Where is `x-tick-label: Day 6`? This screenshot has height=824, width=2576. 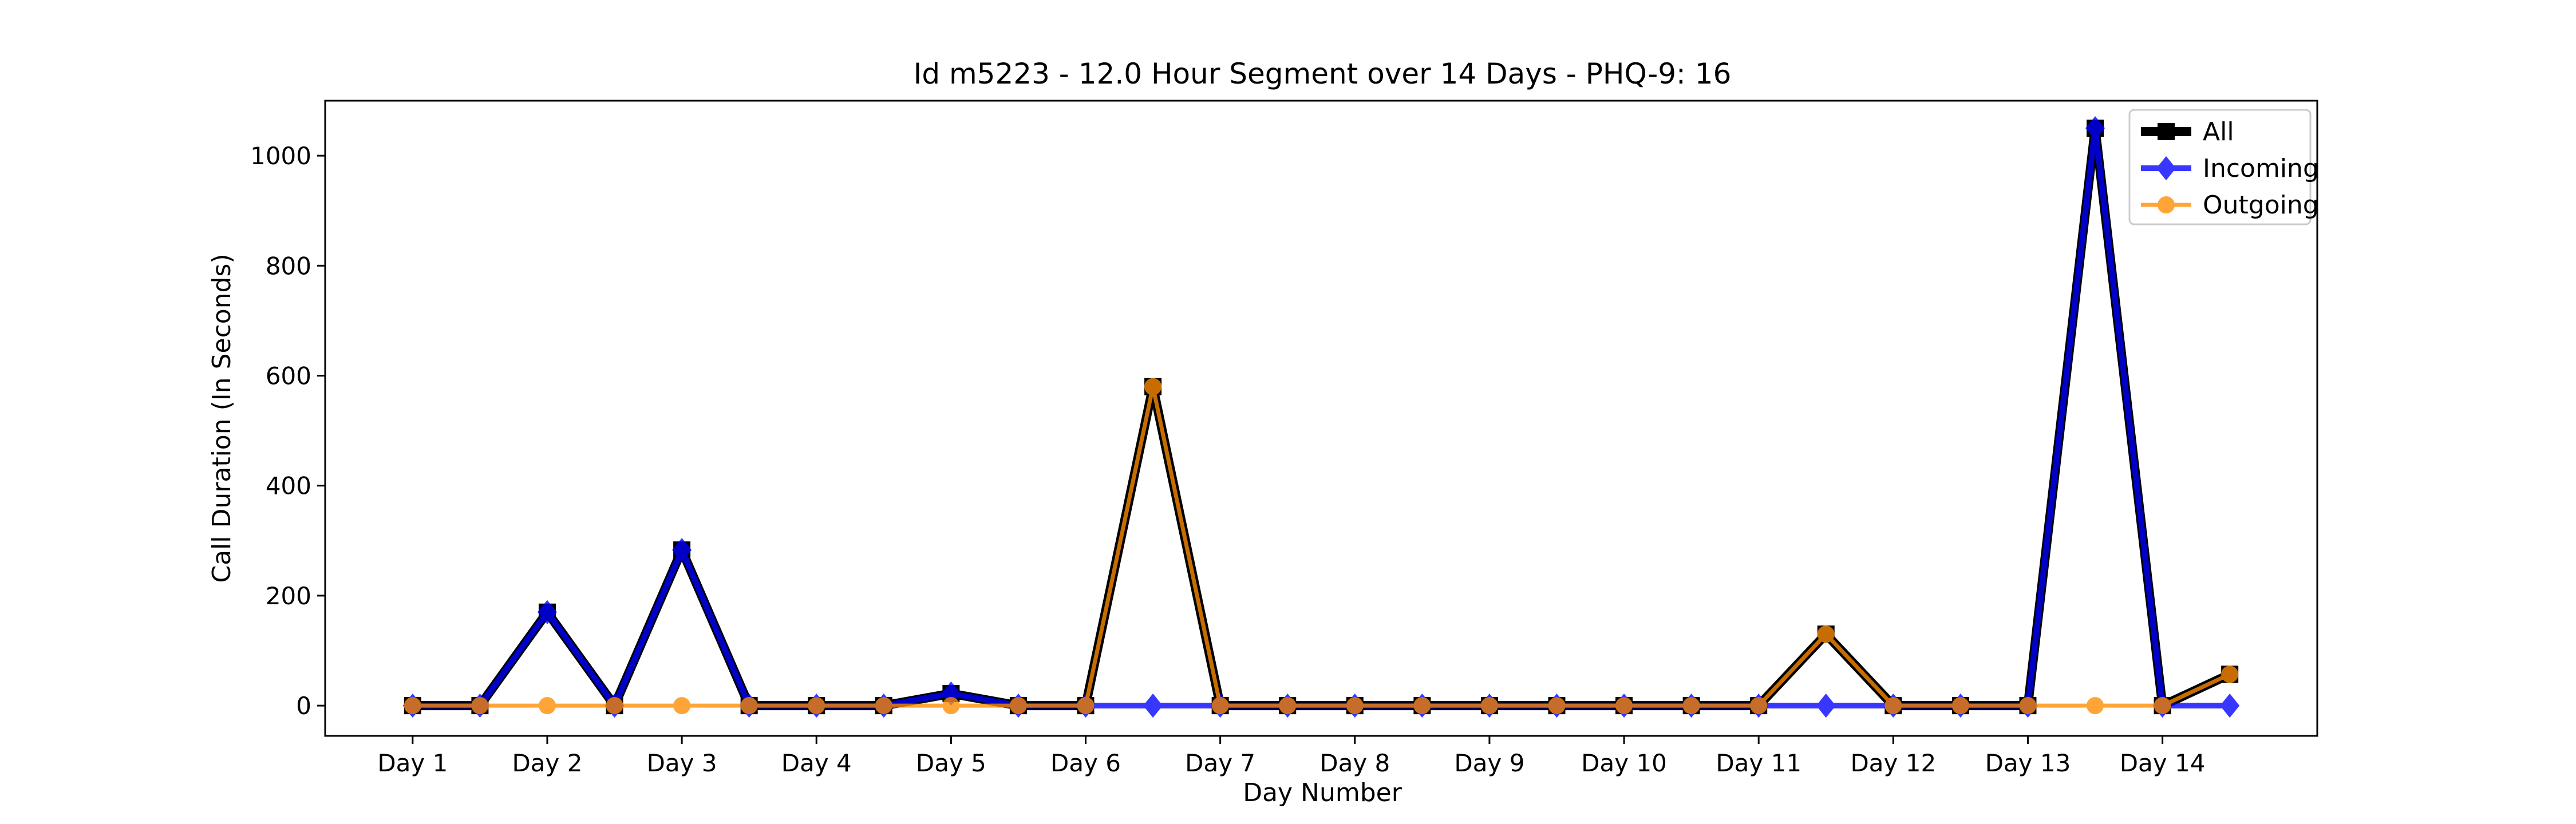 x-tick-label: Day 6 is located at coordinates (1085, 763).